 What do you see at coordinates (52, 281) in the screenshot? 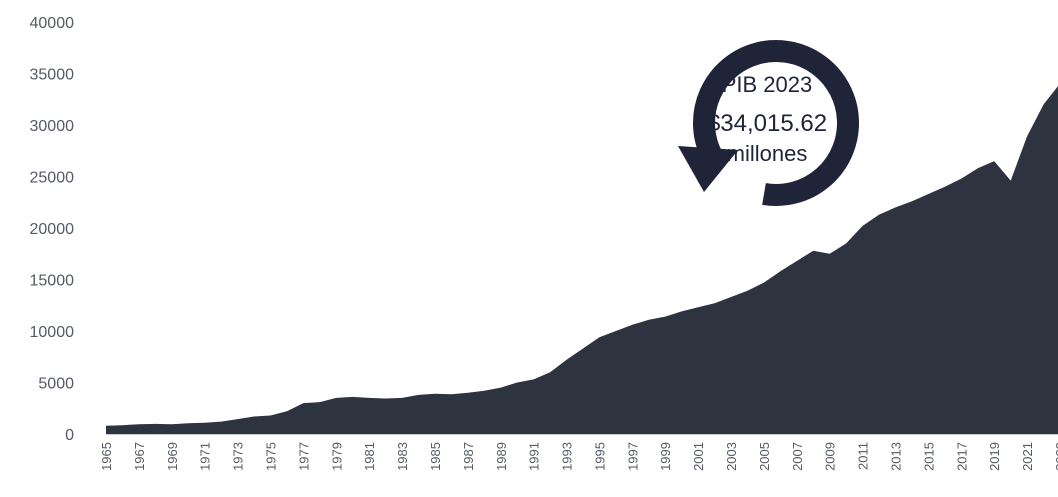
I see `y-tick-label: 15000` at bounding box center [52, 281].